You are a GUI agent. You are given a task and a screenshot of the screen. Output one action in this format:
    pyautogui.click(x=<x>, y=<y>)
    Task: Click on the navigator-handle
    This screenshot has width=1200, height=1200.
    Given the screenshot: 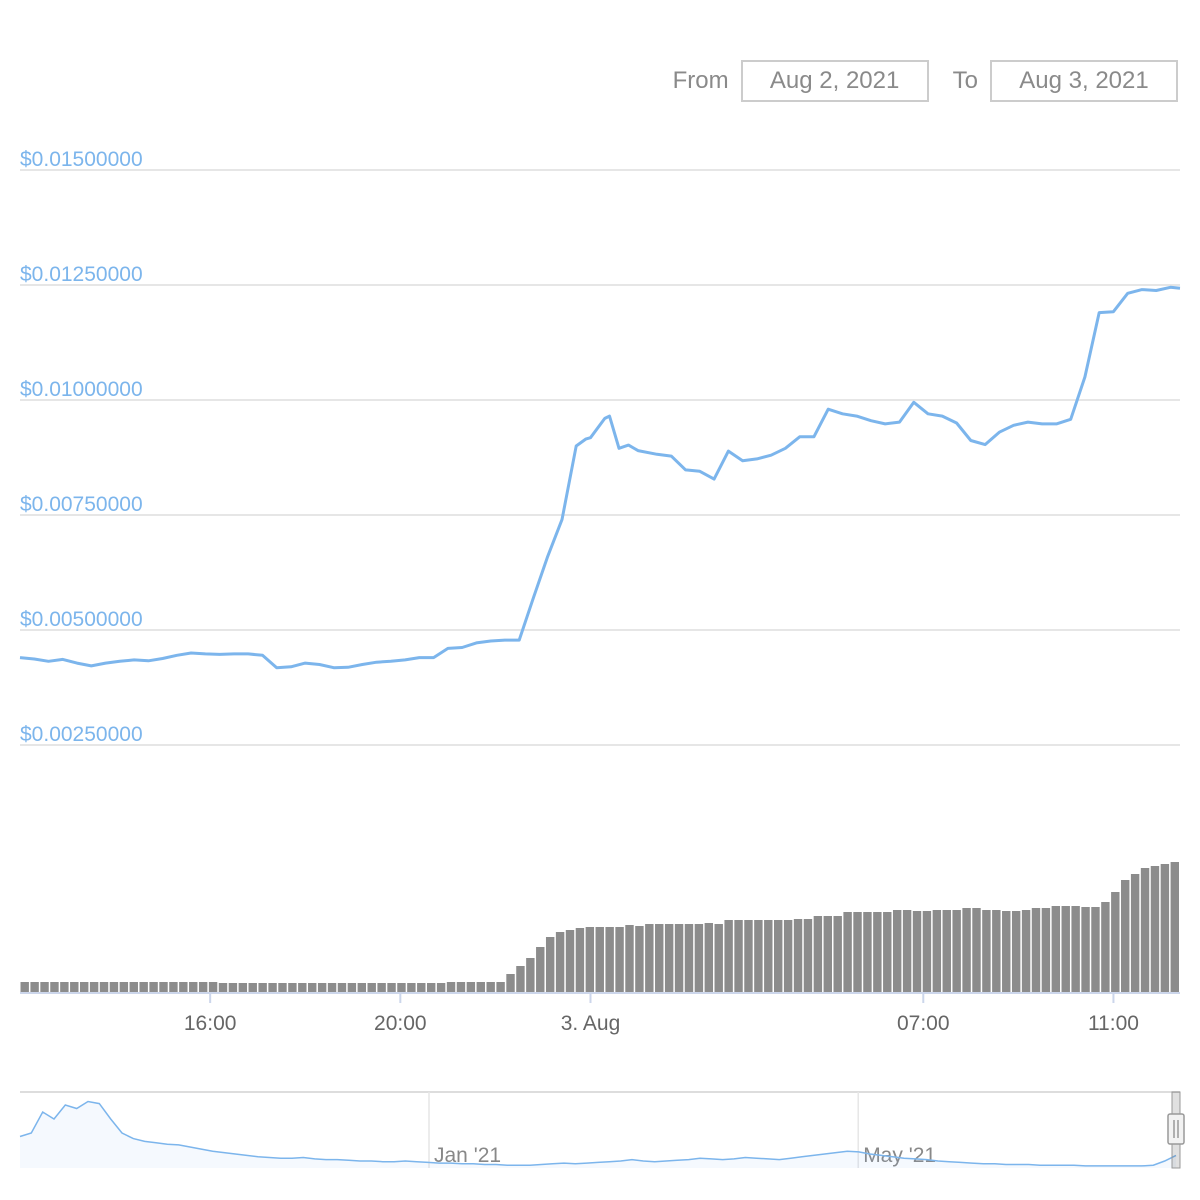 What is the action you would take?
    pyautogui.click(x=1176, y=1129)
    